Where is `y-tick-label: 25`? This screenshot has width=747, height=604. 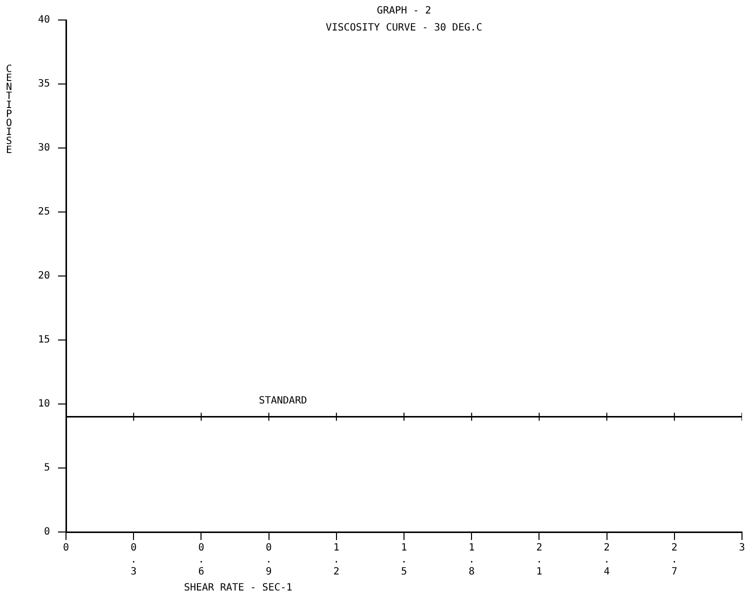 y-tick-label: 25 is located at coordinates (44, 212).